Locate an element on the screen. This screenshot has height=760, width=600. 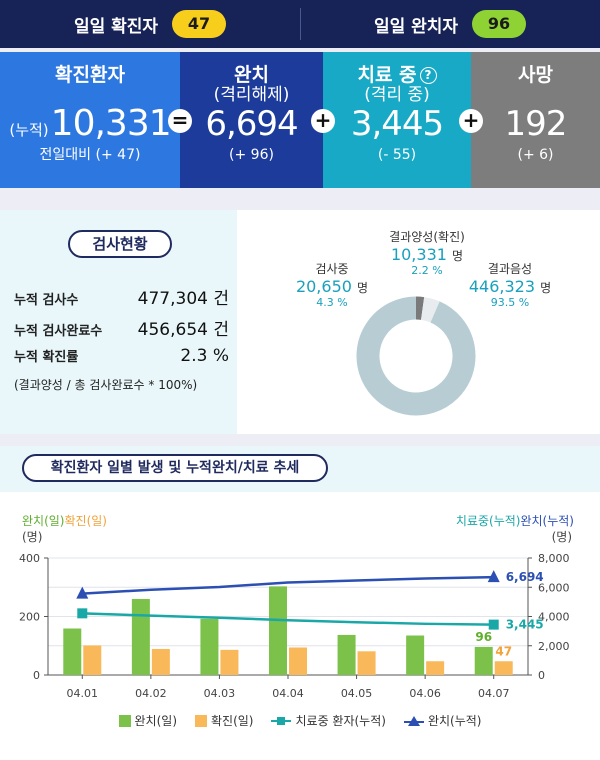
legend-item: 완치(일) is located at coordinates (147, 720).